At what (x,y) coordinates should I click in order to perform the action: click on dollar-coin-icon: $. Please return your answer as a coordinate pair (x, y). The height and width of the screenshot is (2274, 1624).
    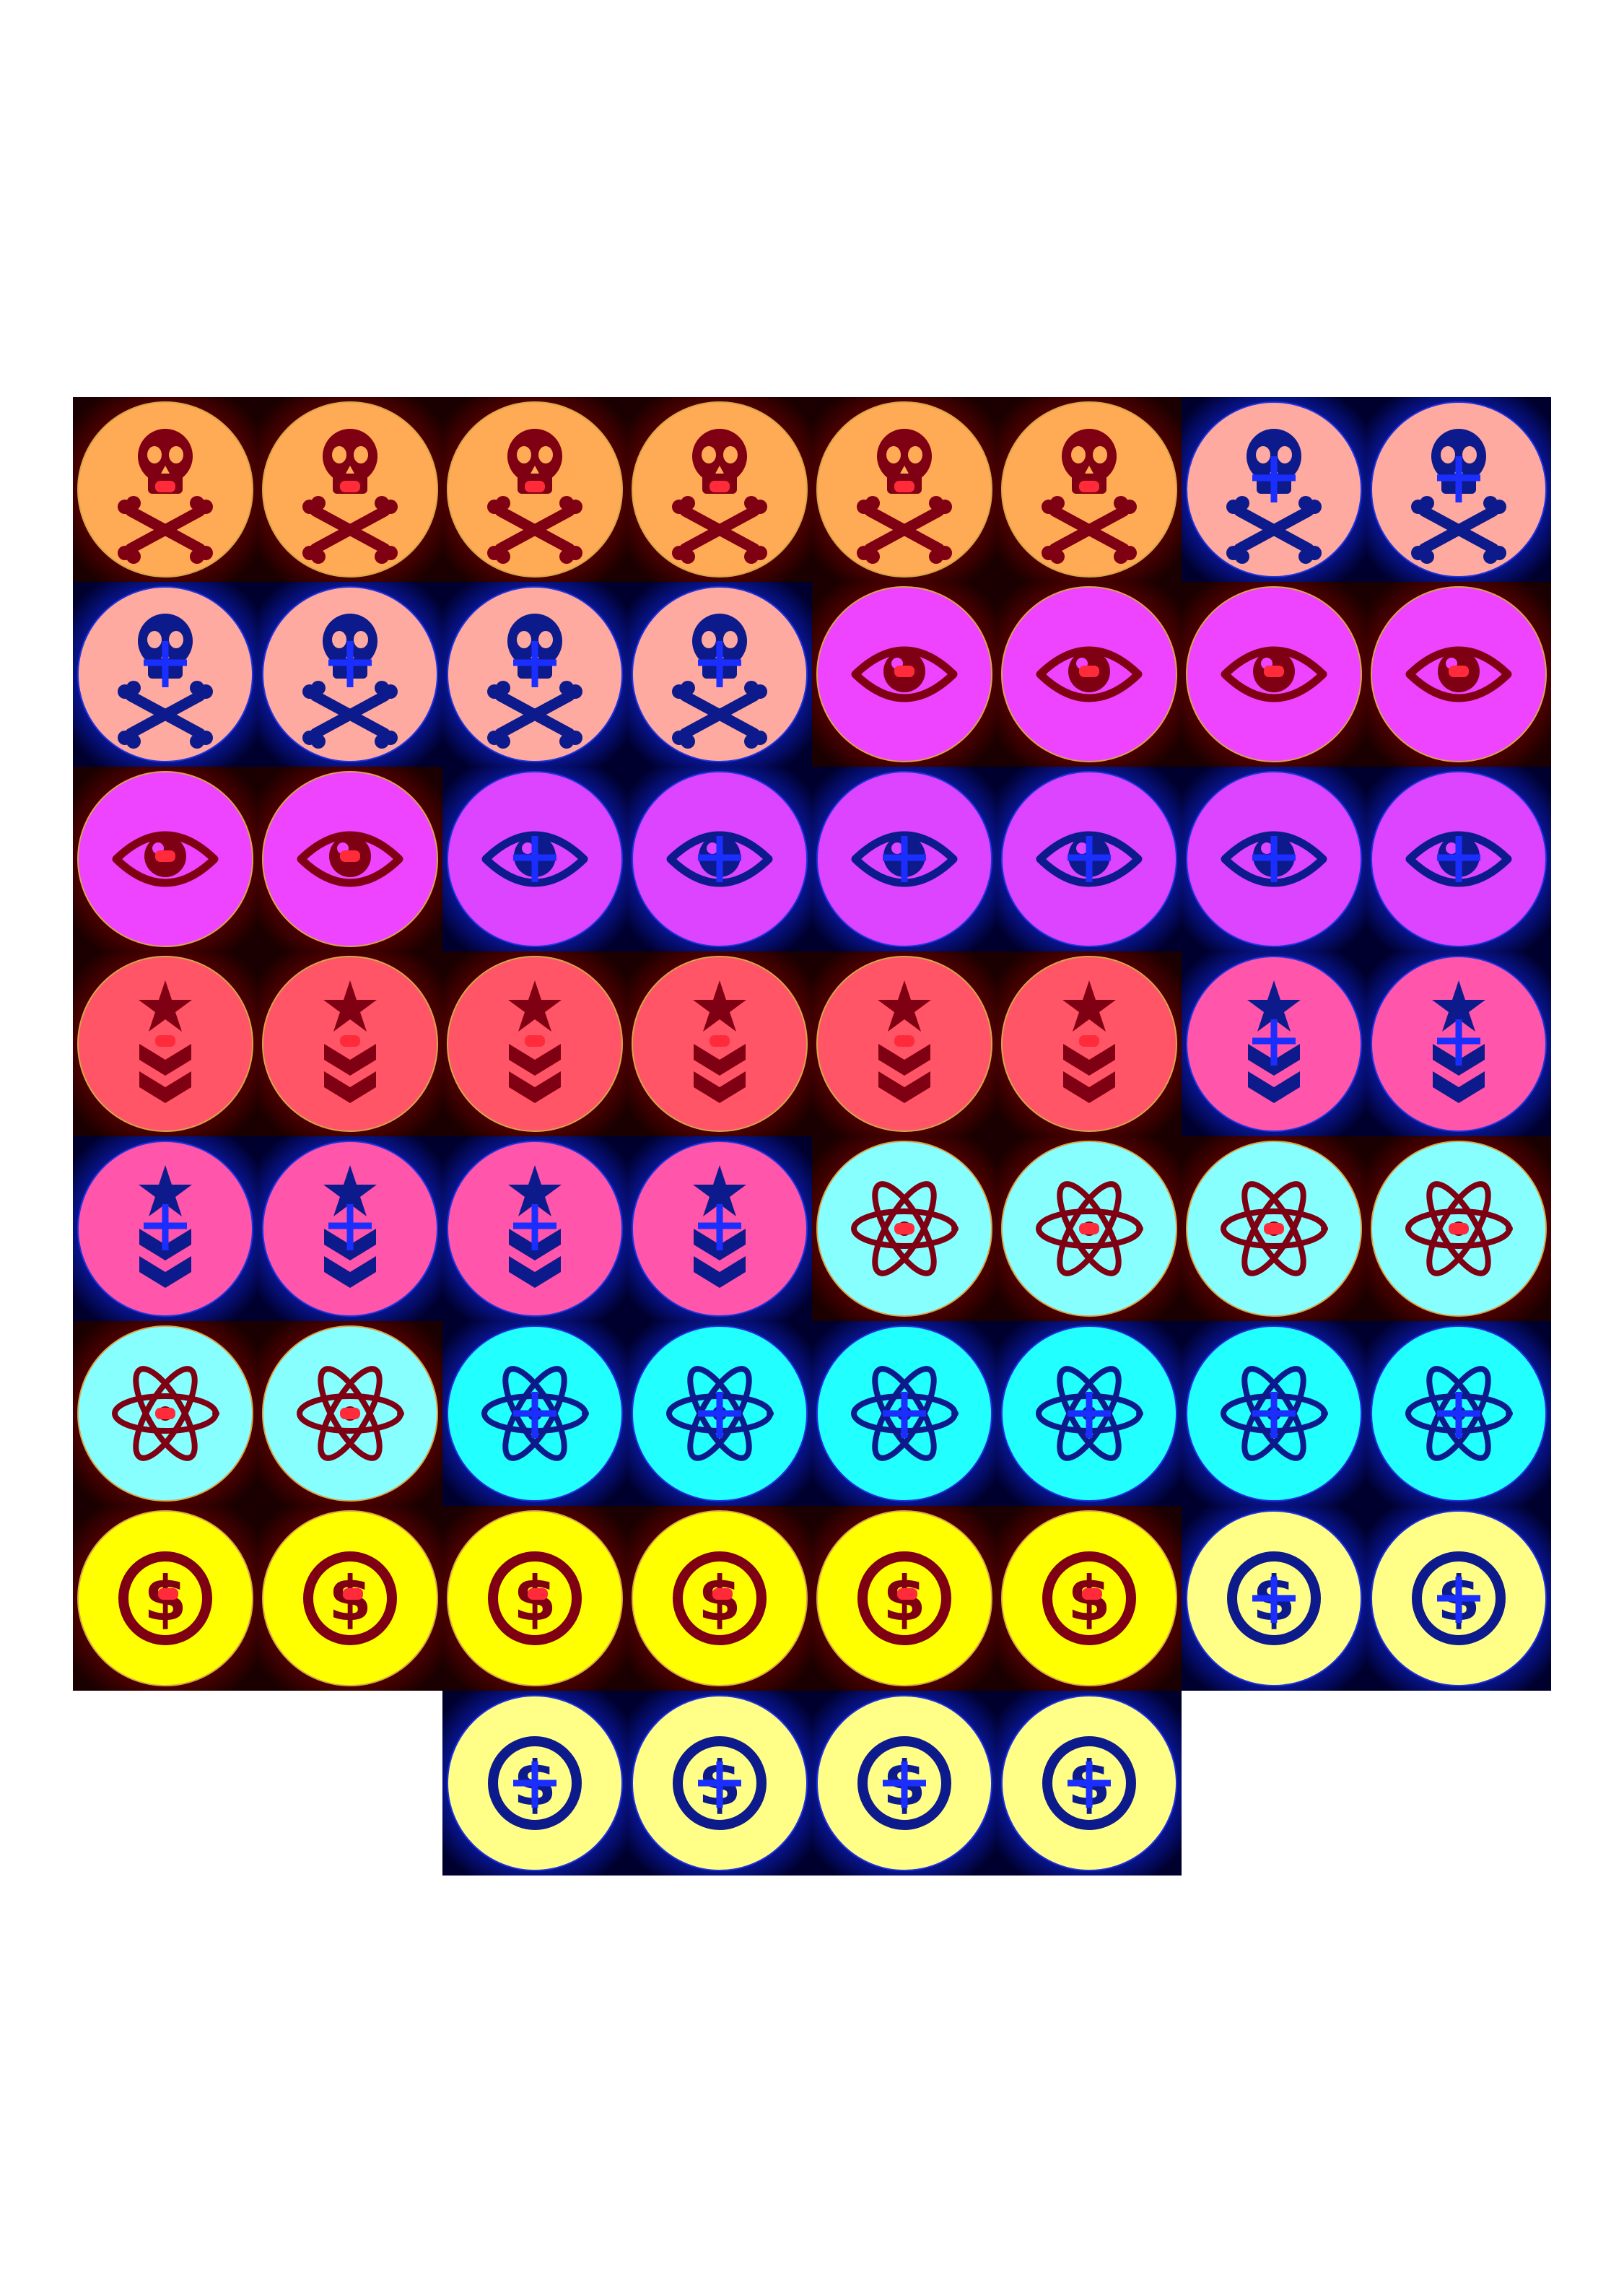
    Looking at the image, I should click on (165, 1598).